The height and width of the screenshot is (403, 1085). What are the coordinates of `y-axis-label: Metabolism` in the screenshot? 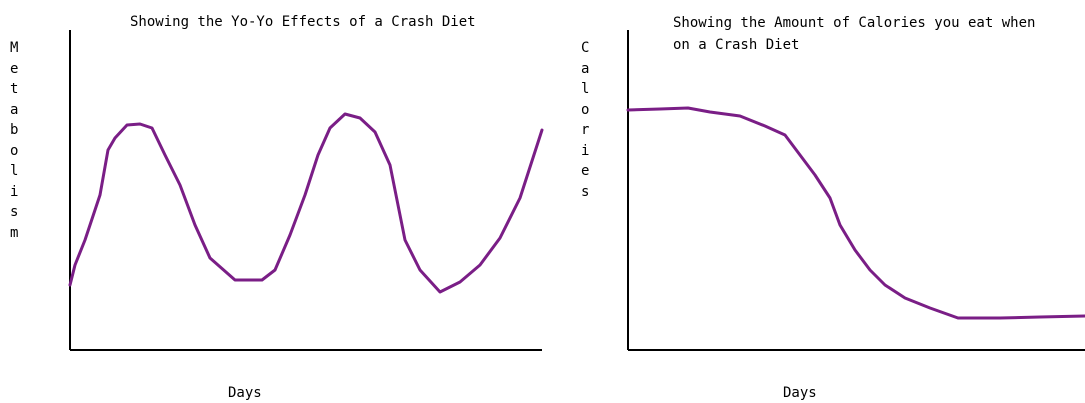 It's located at (14, 140).